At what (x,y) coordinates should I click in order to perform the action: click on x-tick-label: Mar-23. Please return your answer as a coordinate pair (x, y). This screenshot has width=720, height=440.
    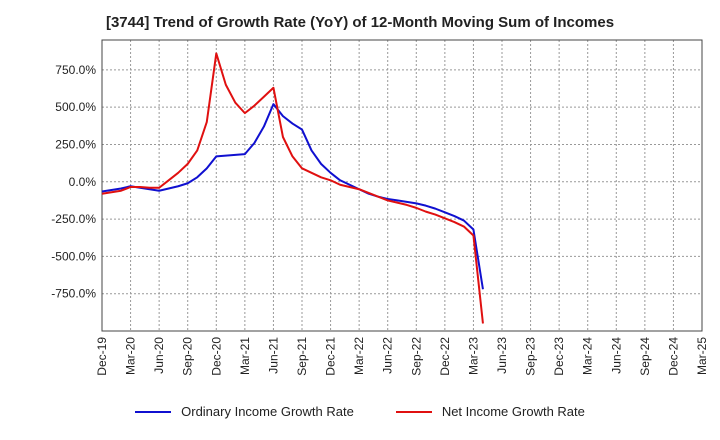
    Looking at the image, I should click on (473, 356).